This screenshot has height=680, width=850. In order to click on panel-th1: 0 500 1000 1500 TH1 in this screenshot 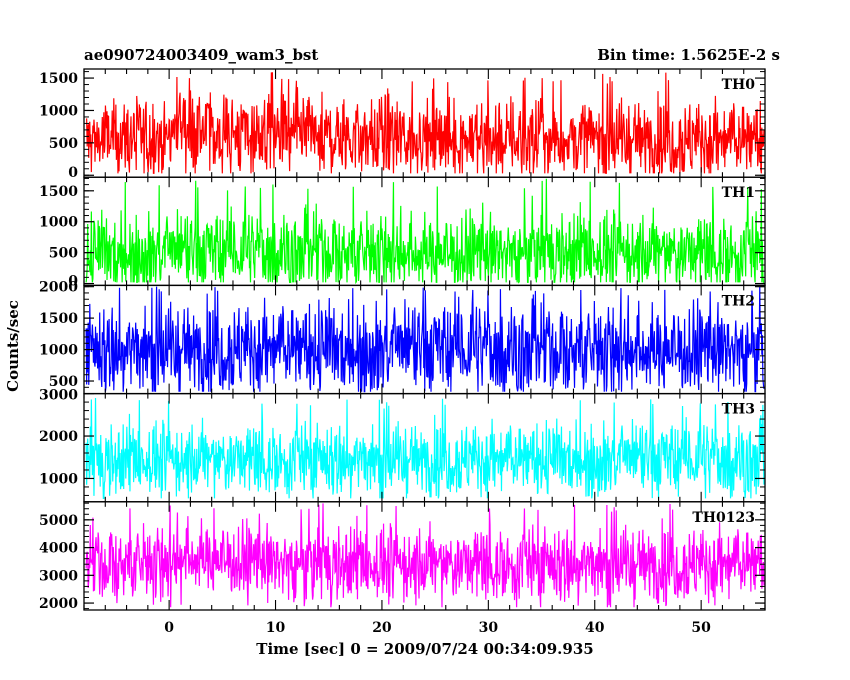, I will do `click(402, 232)`.